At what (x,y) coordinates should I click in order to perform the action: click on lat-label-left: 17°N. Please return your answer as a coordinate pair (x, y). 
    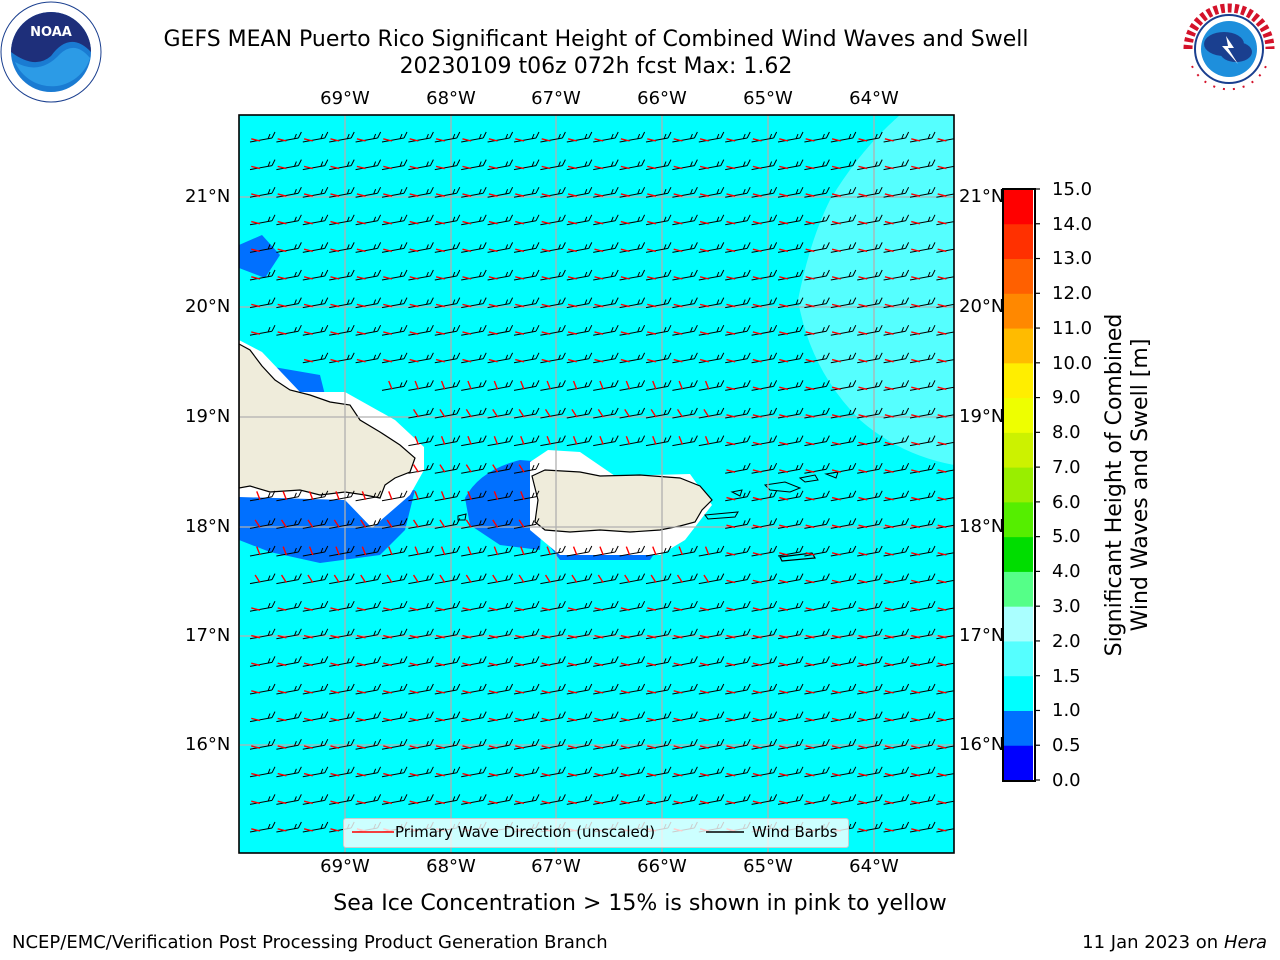
    Looking at the image, I should click on (208, 635).